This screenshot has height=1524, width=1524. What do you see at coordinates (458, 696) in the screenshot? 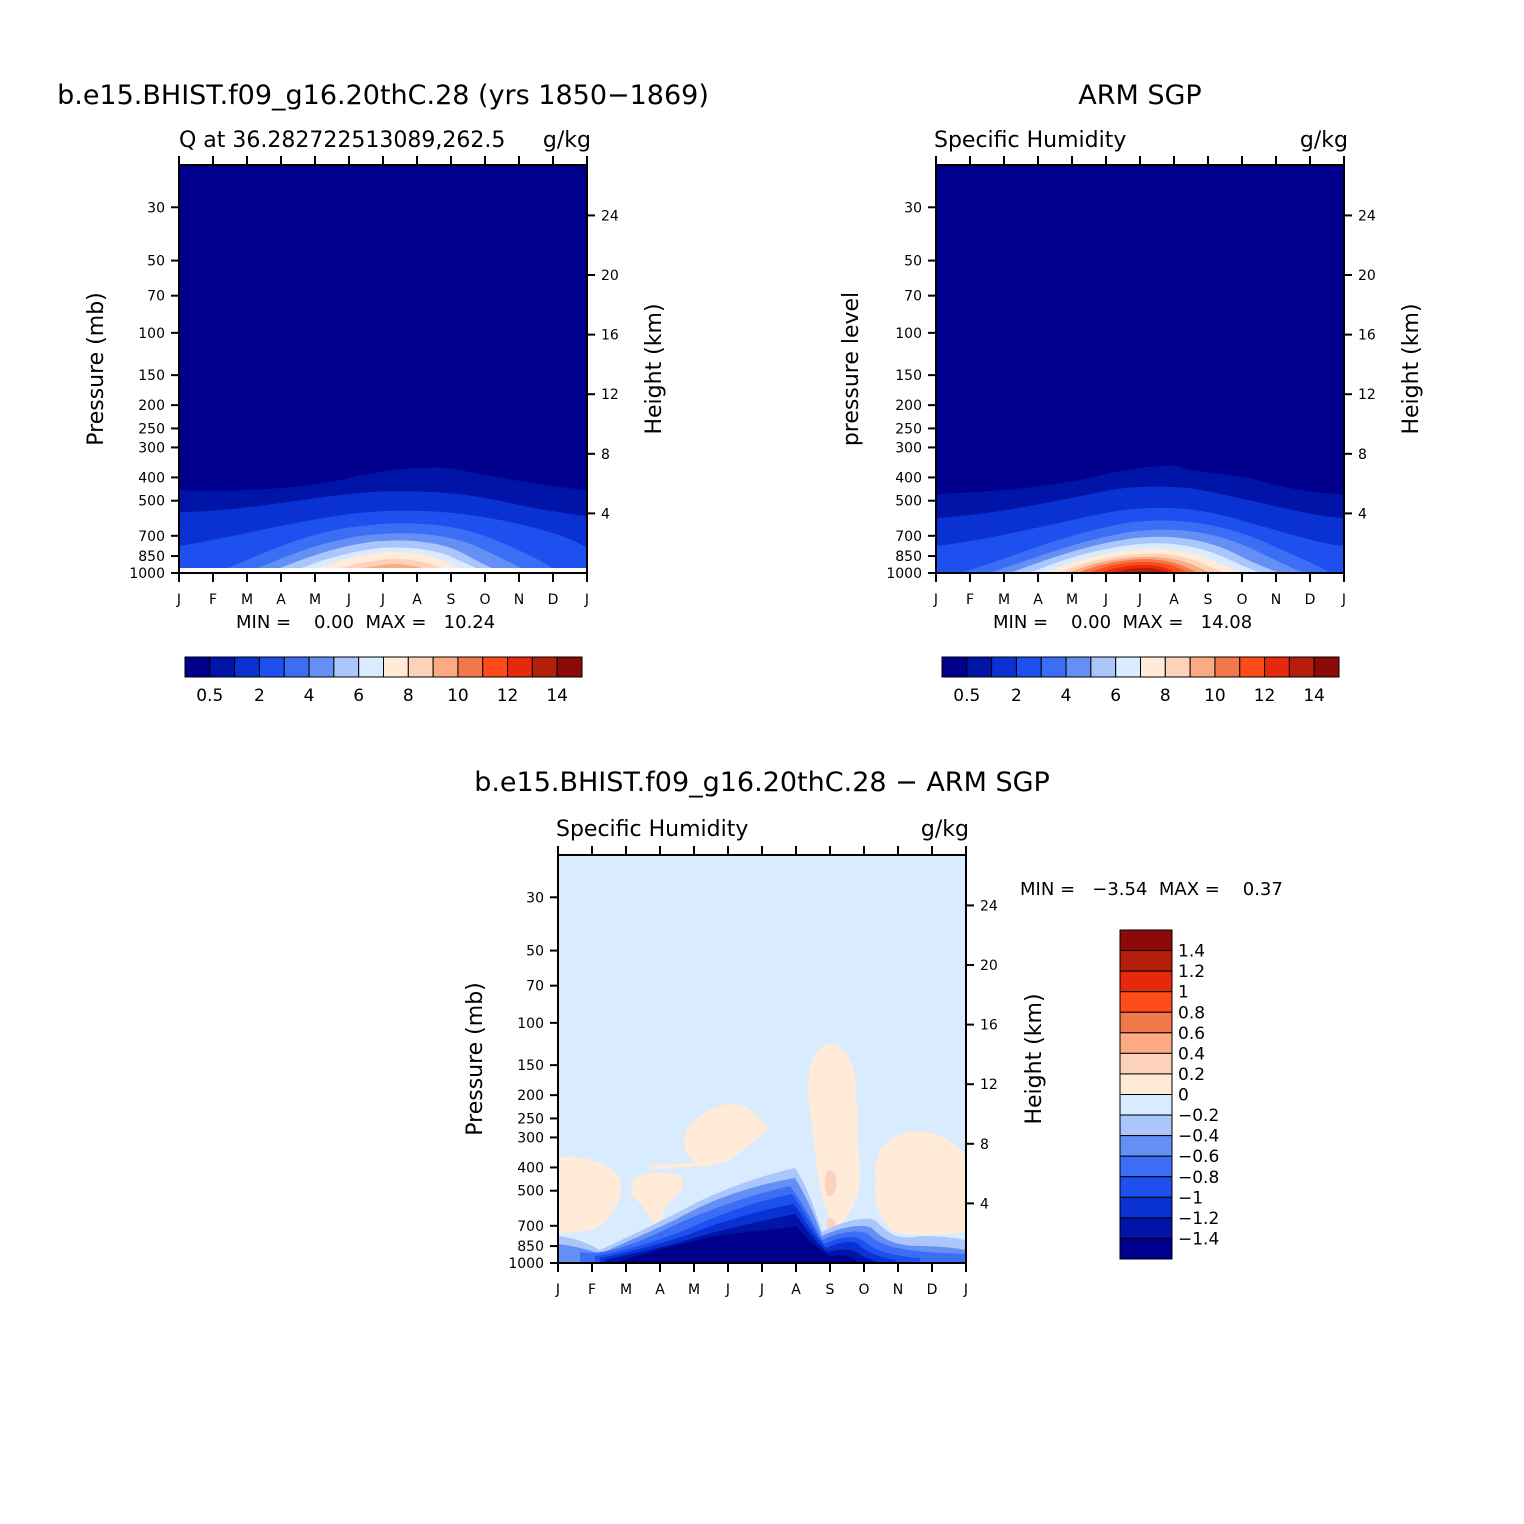
I see `colorbar-label: 10` at bounding box center [458, 696].